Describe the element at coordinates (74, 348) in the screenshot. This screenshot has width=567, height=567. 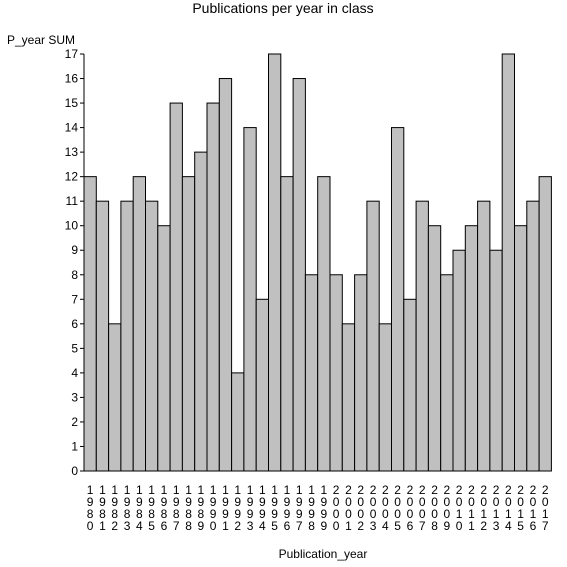
I see `y-tick-label: 5` at that location.